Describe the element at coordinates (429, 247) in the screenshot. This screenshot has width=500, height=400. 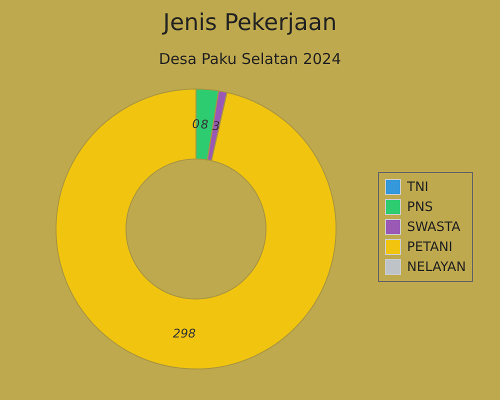
I see `legend-label: PETANI` at that location.